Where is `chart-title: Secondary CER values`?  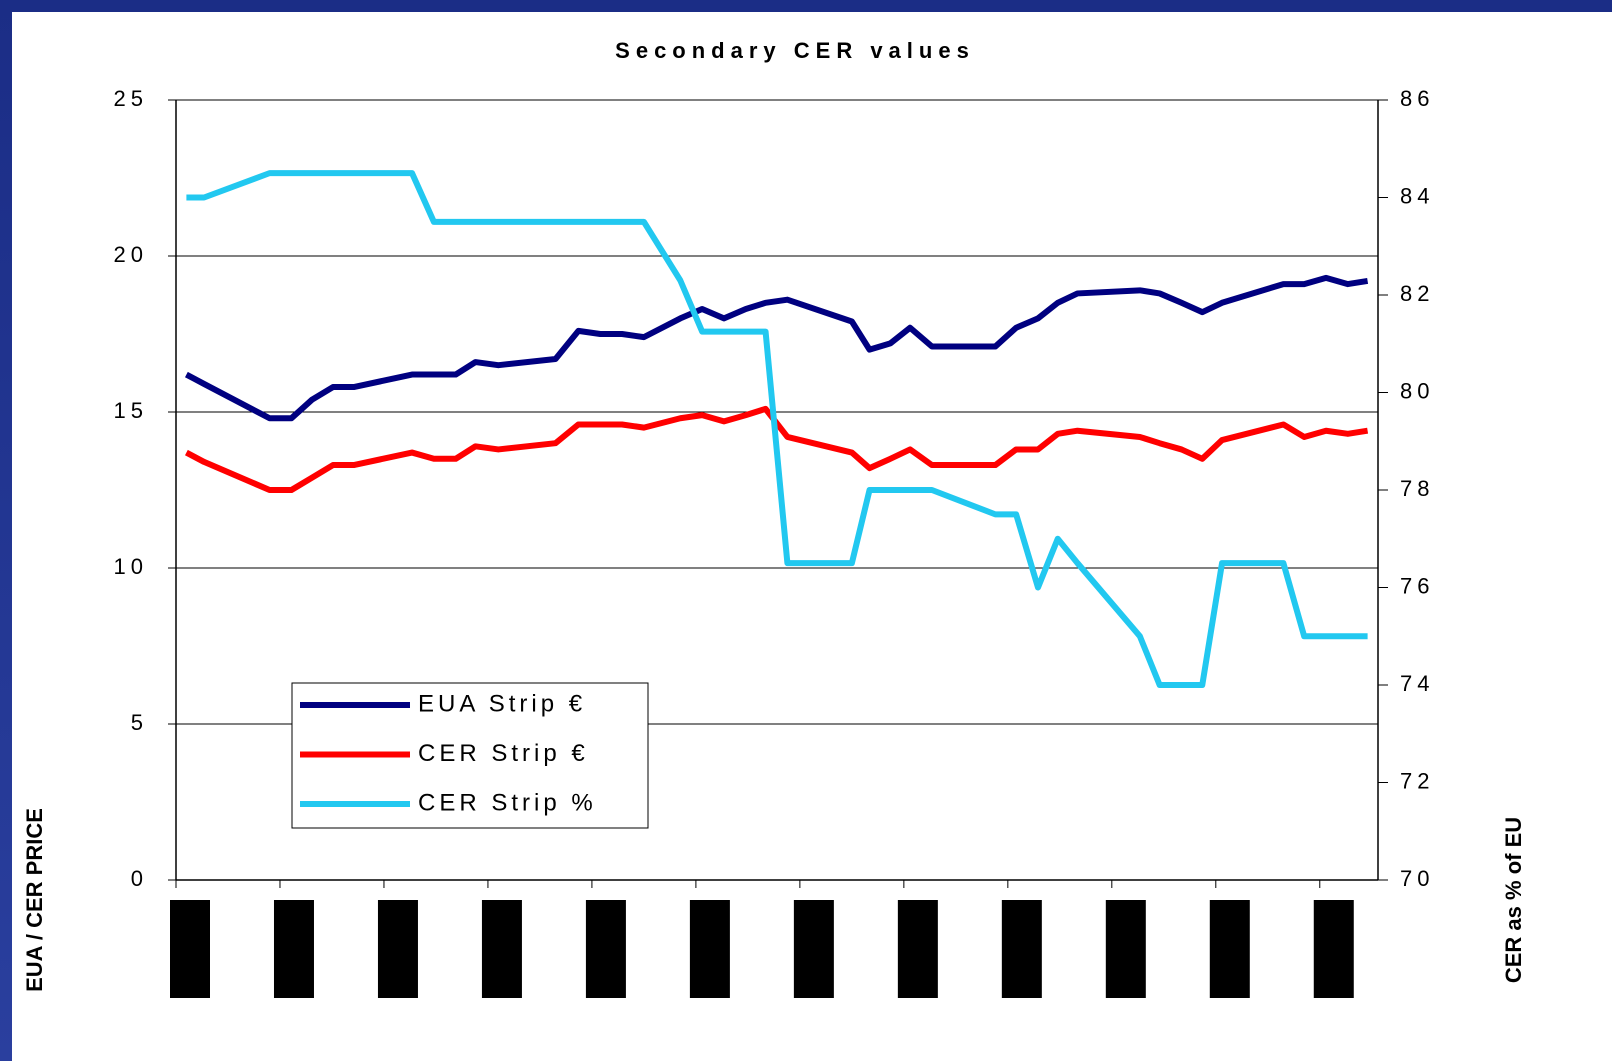
chart-title: Secondary CER values is located at coordinates (795, 50).